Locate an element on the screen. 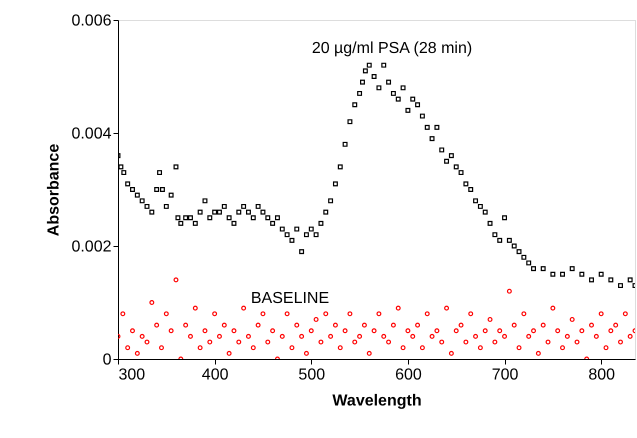 This screenshot has width=637, height=438. x-axis-title: Wavelength is located at coordinates (377, 401).